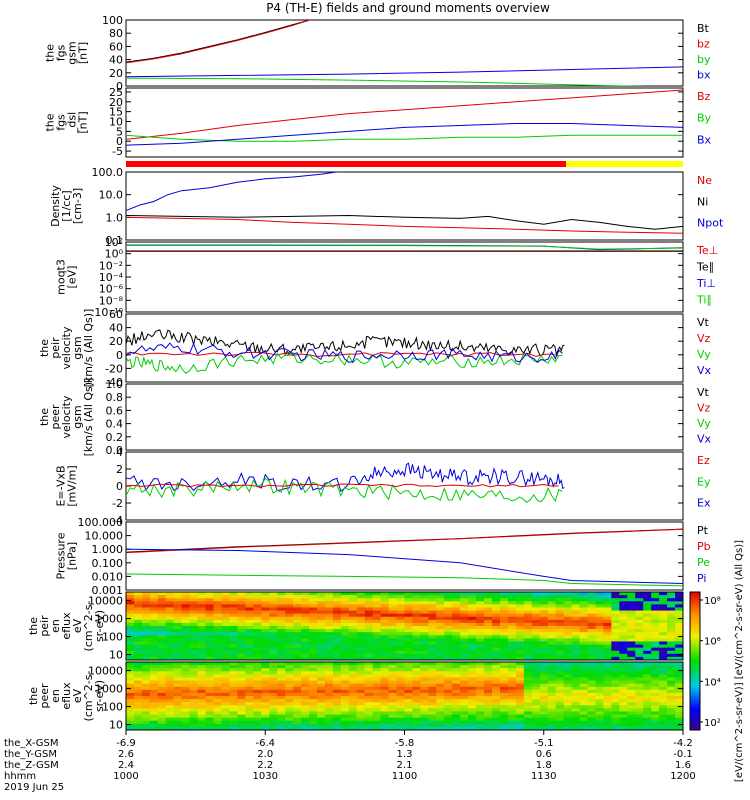 Image resolution: width=750 pixels, height=800 pixels. Describe the element at coordinates (404, 122) in the screenshot. I see `panel-frame` at that location.